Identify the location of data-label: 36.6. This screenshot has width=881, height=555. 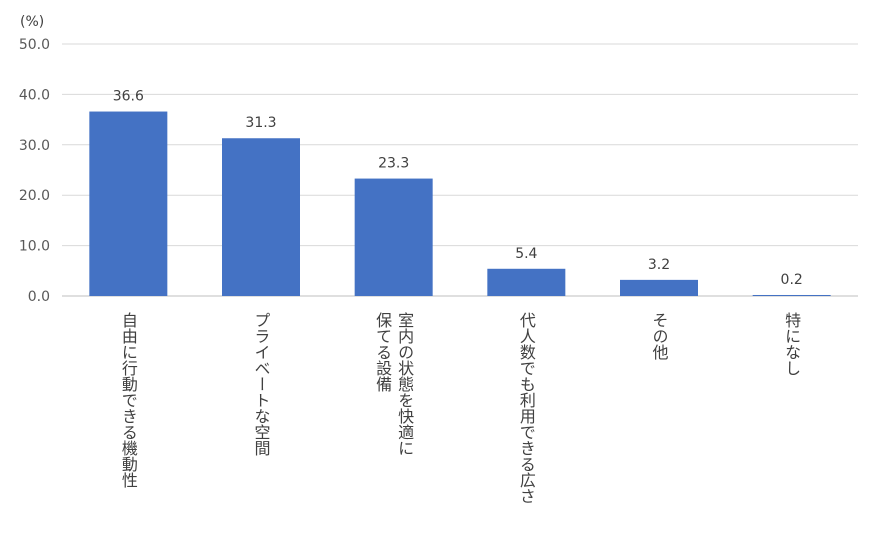
(128, 97).